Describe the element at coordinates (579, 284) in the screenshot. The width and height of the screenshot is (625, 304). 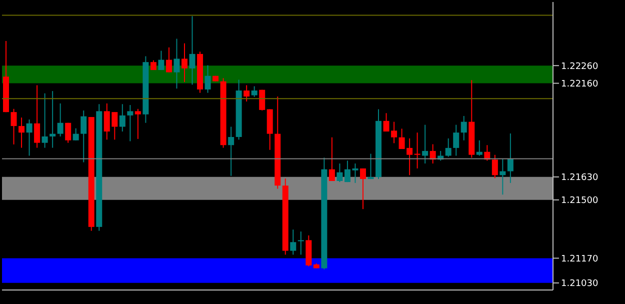
I see `y-tick-label: 1.21030` at that location.